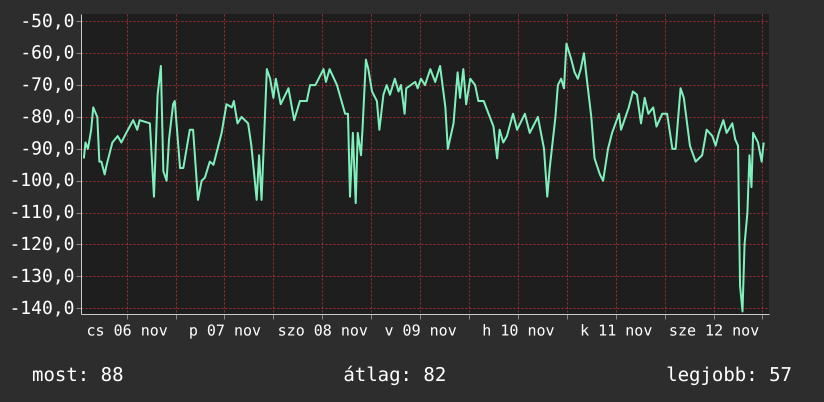  What do you see at coordinates (518, 331) in the screenshot?
I see `x-tick-label: h 10 nov` at bounding box center [518, 331].